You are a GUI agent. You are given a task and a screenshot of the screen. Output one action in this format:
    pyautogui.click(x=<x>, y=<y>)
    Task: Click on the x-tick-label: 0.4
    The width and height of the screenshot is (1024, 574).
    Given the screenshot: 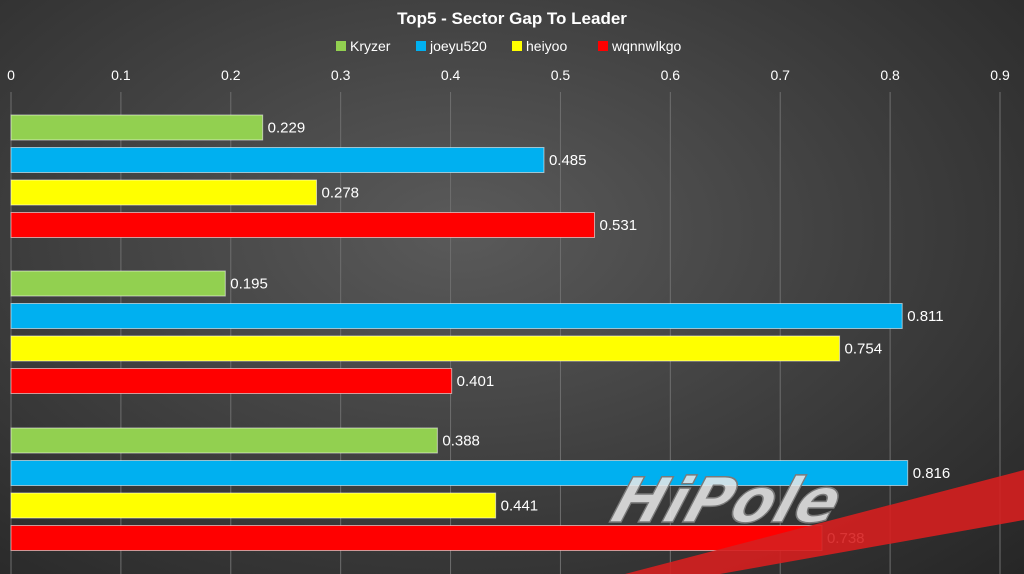 What is the action you would take?
    pyautogui.click(x=451, y=75)
    